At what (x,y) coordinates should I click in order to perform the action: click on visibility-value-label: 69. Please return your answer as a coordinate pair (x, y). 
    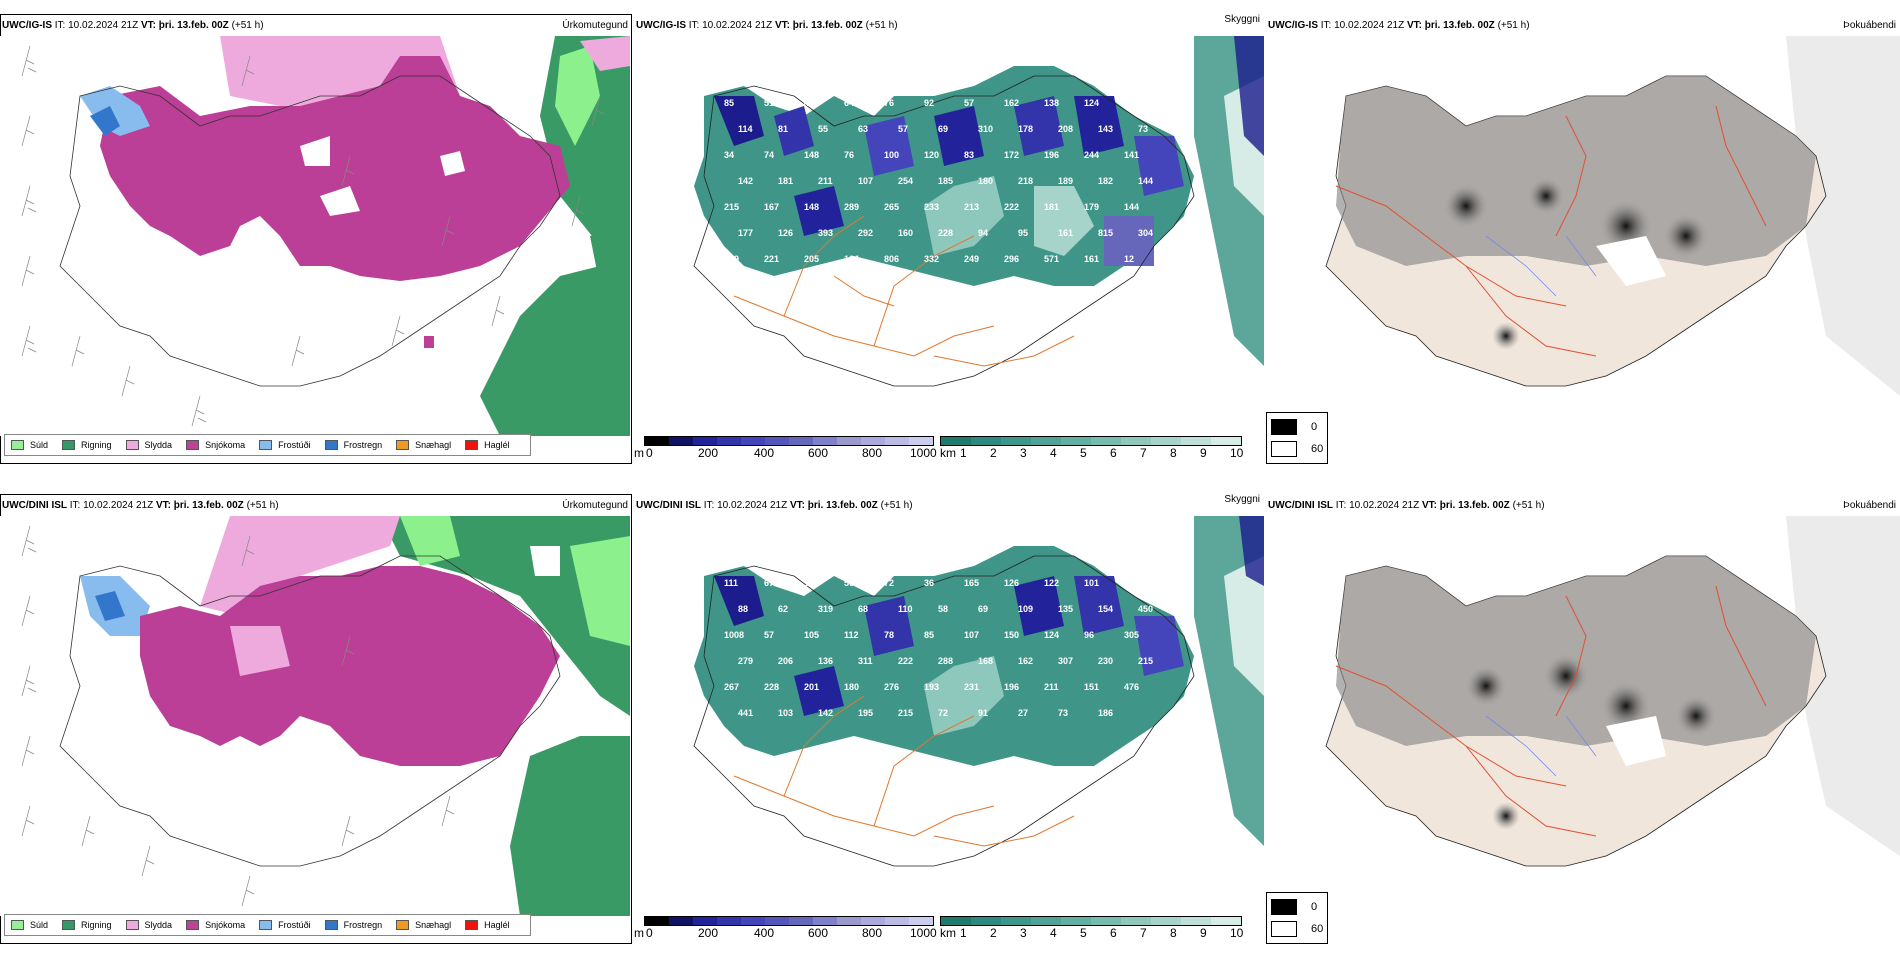
    Looking at the image, I should click on (943, 129).